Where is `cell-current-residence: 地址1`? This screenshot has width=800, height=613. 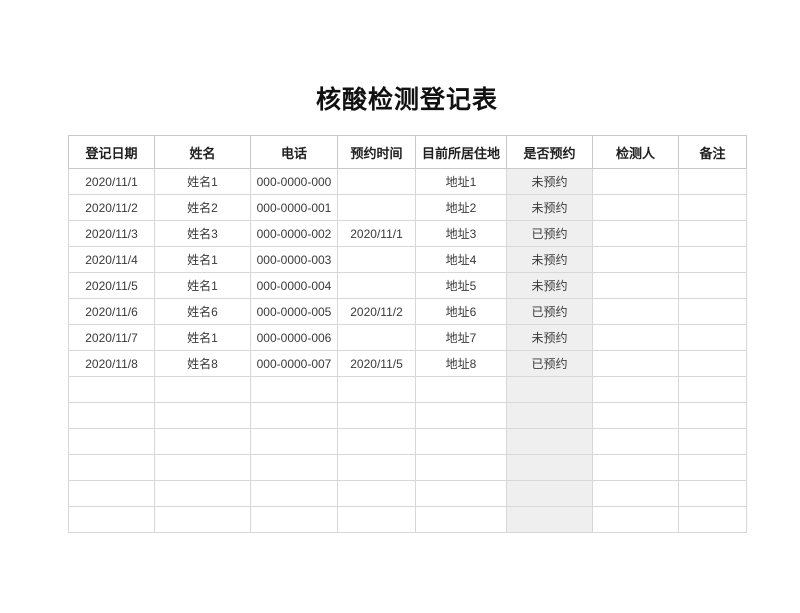
cell-current-residence: 地址1 is located at coordinates (461, 181).